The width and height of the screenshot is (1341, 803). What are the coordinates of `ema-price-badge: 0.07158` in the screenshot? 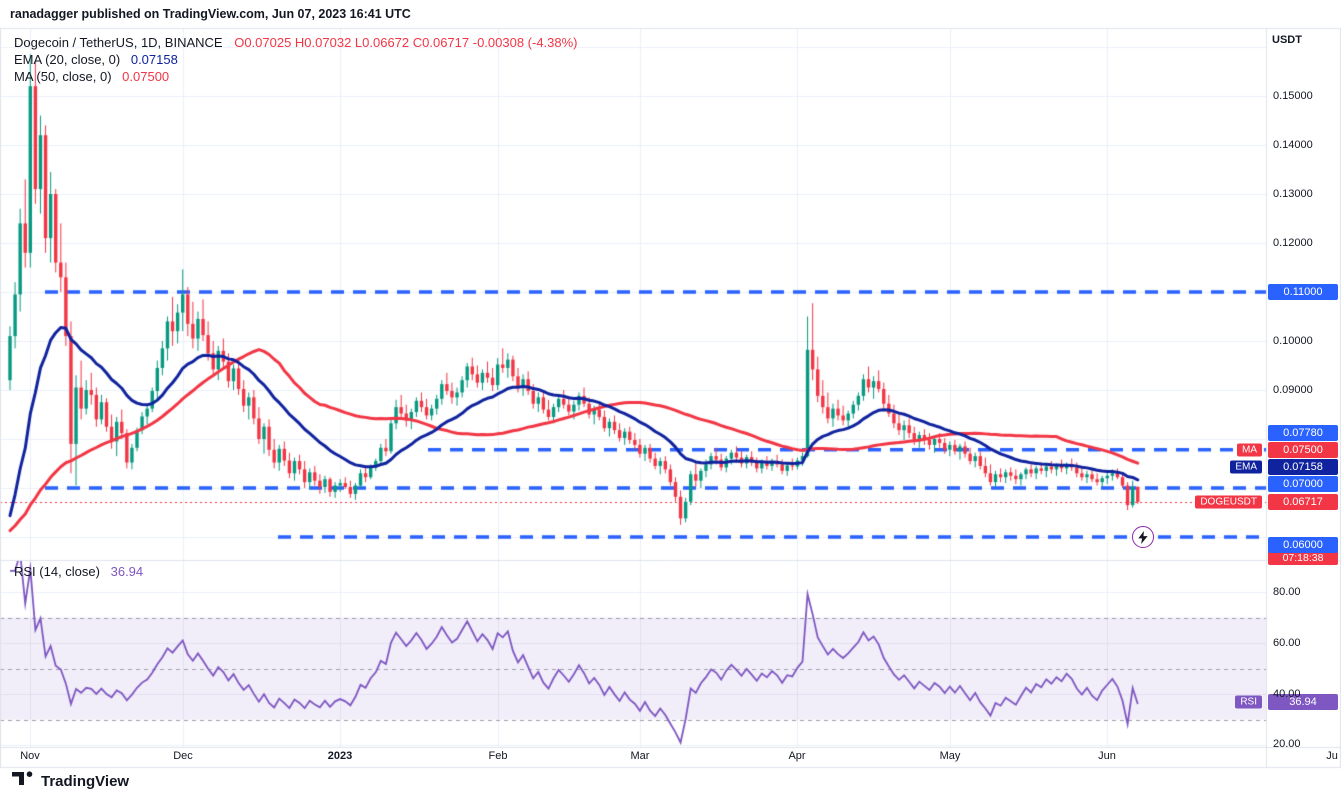 It's located at (1303, 467).